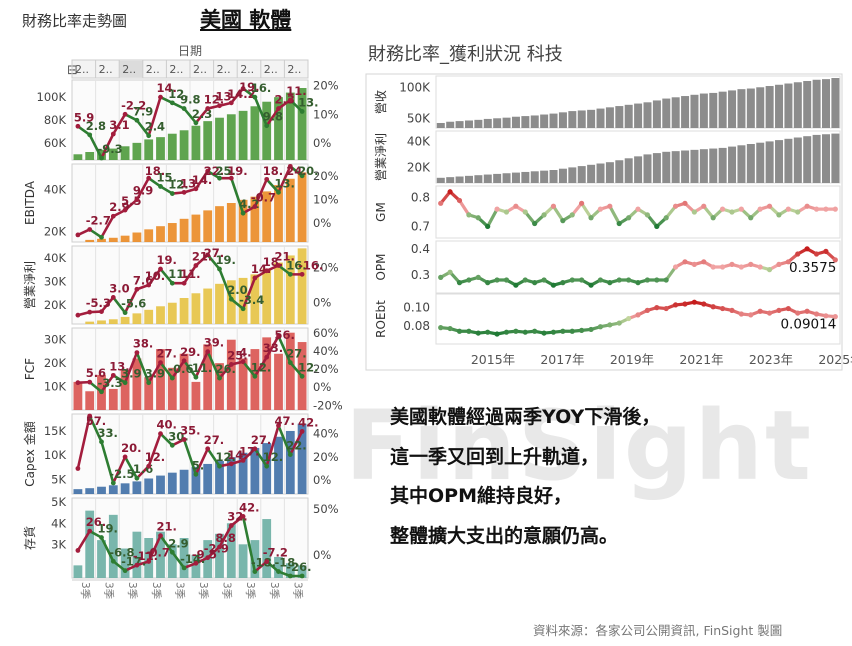  What do you see at coordinates (245, 353) in the screenshot?
I see `yoy-data-label: 4.` at bounding box center [245, 353].